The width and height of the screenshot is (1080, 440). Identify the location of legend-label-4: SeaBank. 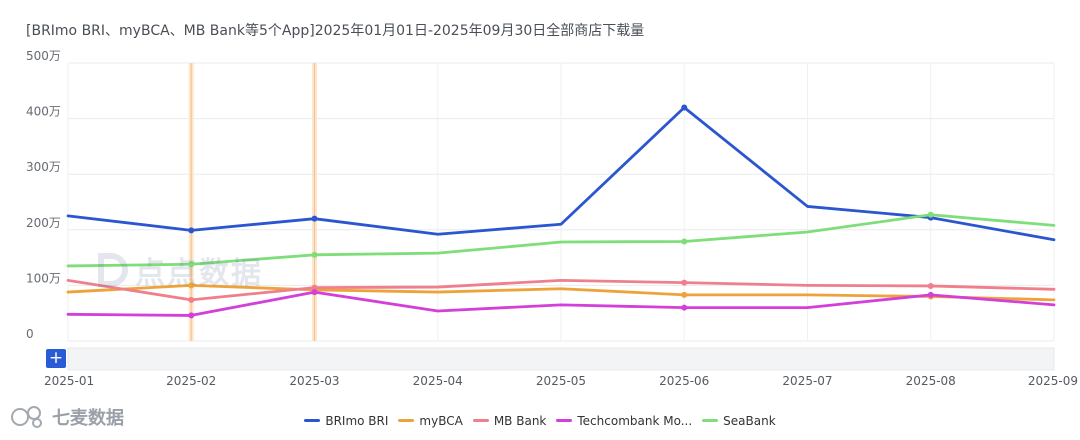
(749, 420).